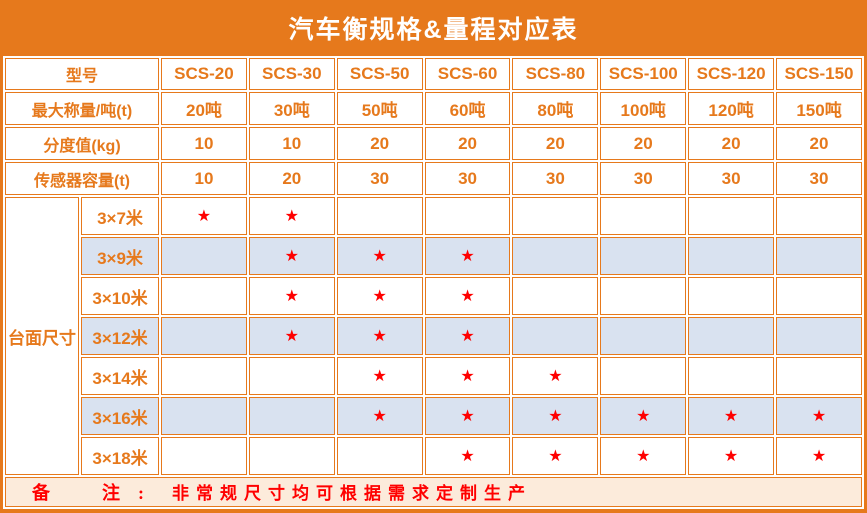  What do you see at coordinates (120, 416) in the screenshot?
I see `size-cell: 3×16米` at bounding box center [120, 416].